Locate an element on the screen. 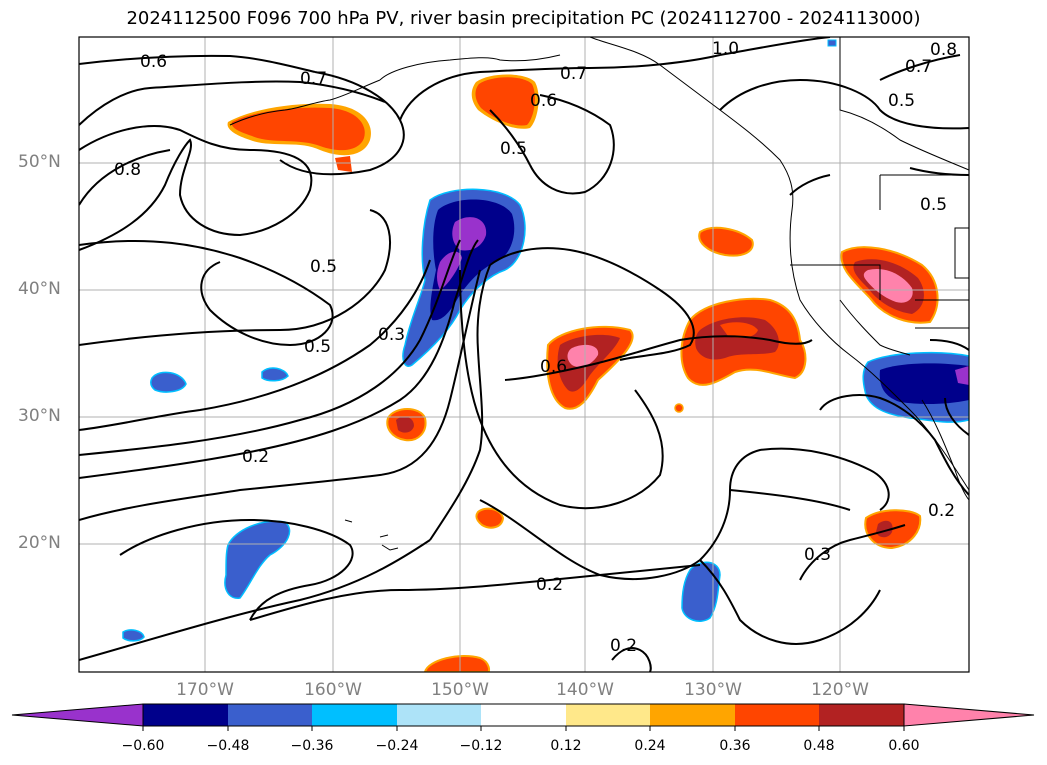 This screenshot has height=765, width=1047. colorbar-extend-low is located at coordinates (77, 715).